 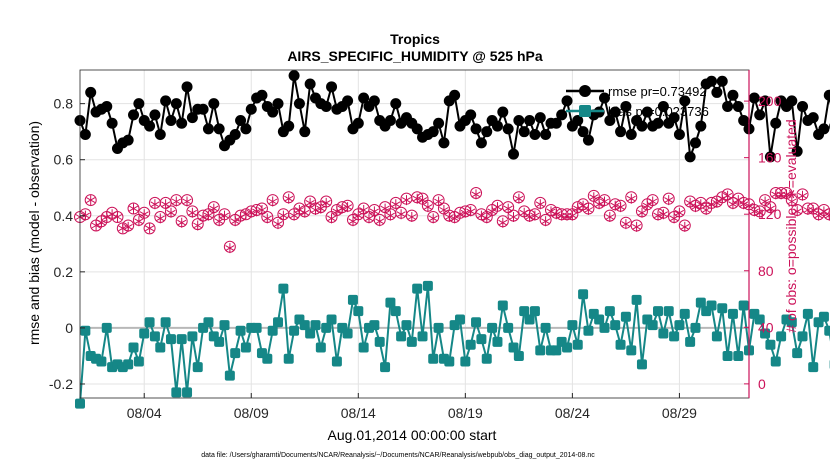 What do you see at coordinates (657, 91) in the screenshot?
I see `legend-rmse-label: rmse pr=0.73492` at bounding box center [657, 91].